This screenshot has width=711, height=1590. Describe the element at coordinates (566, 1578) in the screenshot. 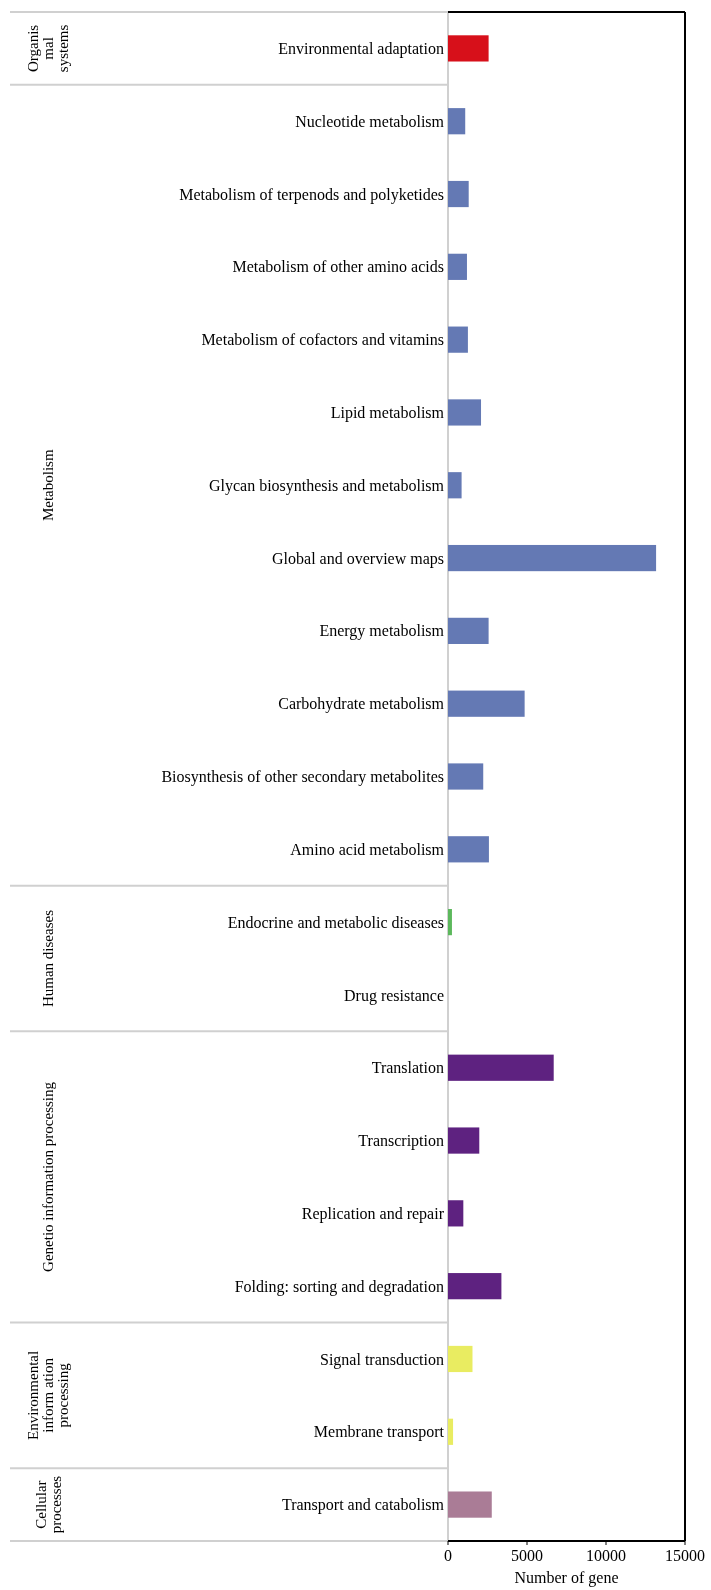

I see `x-axis-title: Number of gene` at that location.